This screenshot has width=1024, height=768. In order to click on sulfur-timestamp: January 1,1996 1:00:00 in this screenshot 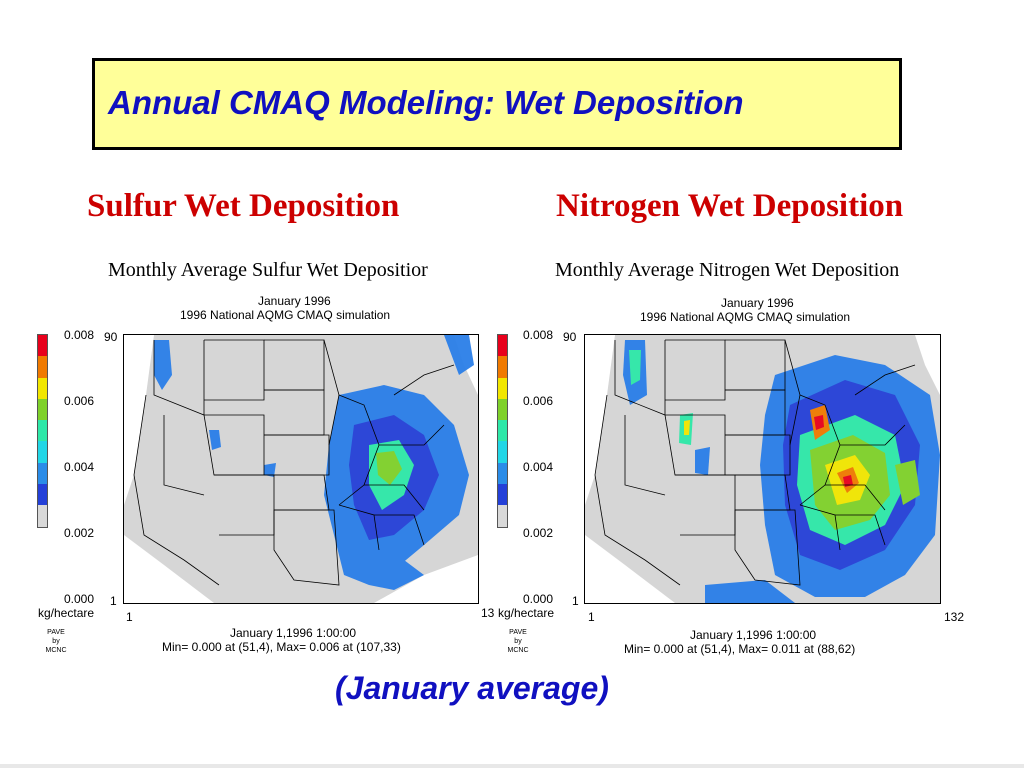, I will do `click(293, 633)`.